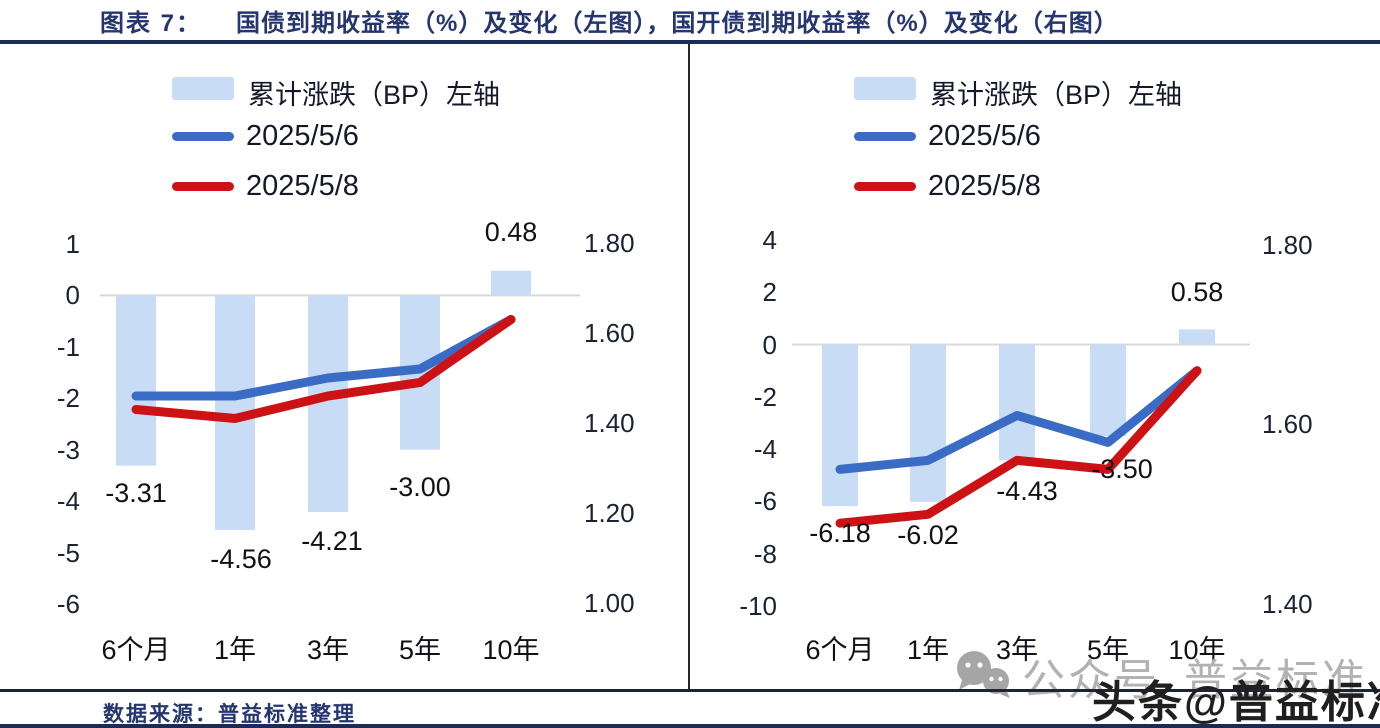  Describe the element at coordinates (136, 380) in the screenshot. I see `left-chart-bar-6个月` at that location.